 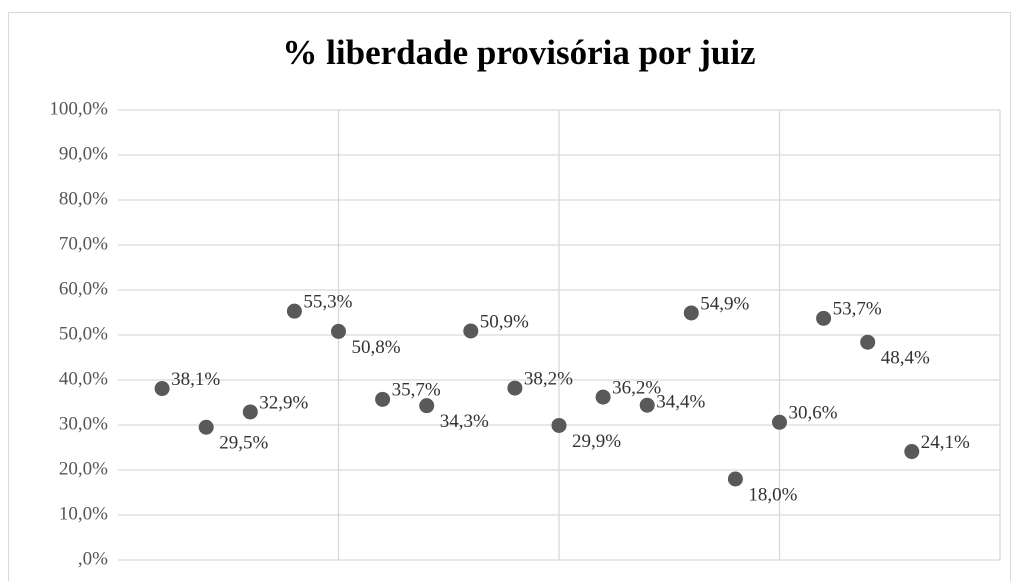 What do you see at coordinates (243, 443) in the screenshot?
I see `data-label: 29,5%` at bounding box center [243, 443].